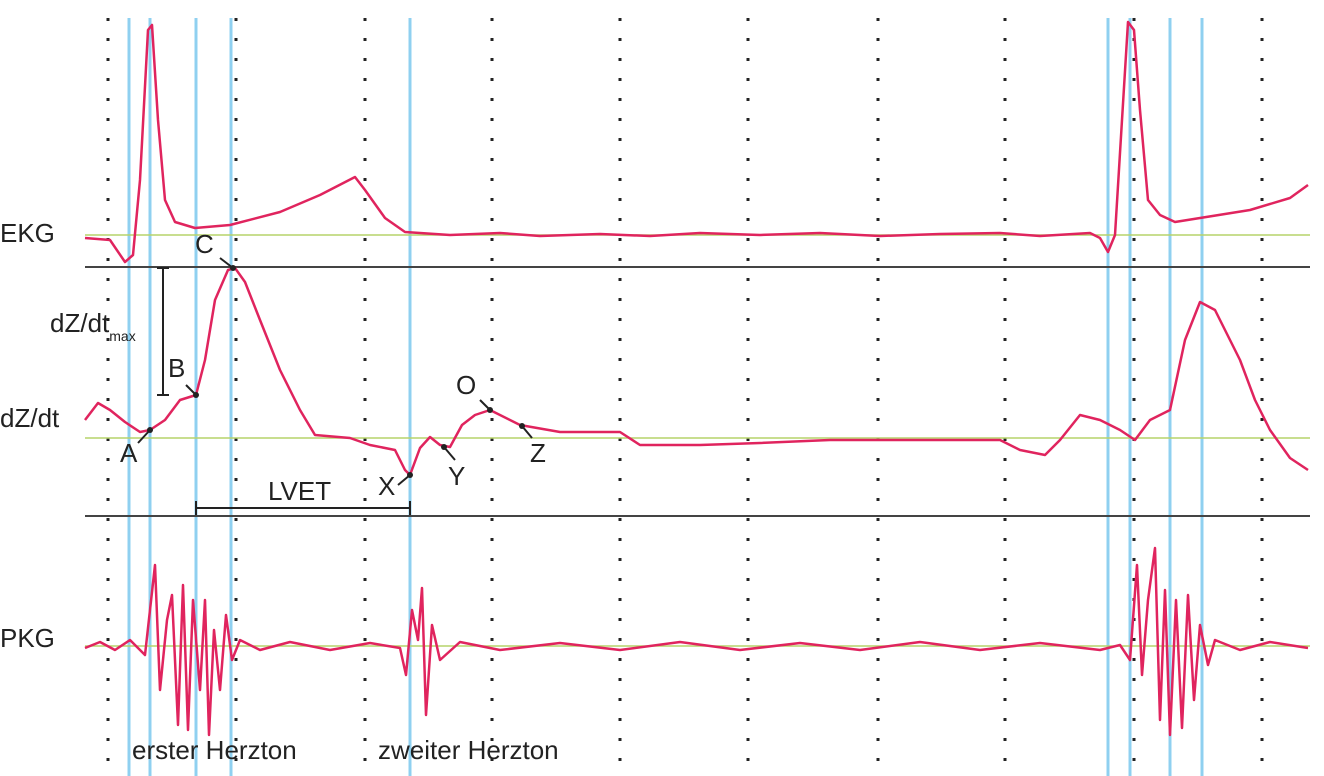  Describe the element at coordinates (335, 371) in the screenshot. I see `point-markers` at that location.